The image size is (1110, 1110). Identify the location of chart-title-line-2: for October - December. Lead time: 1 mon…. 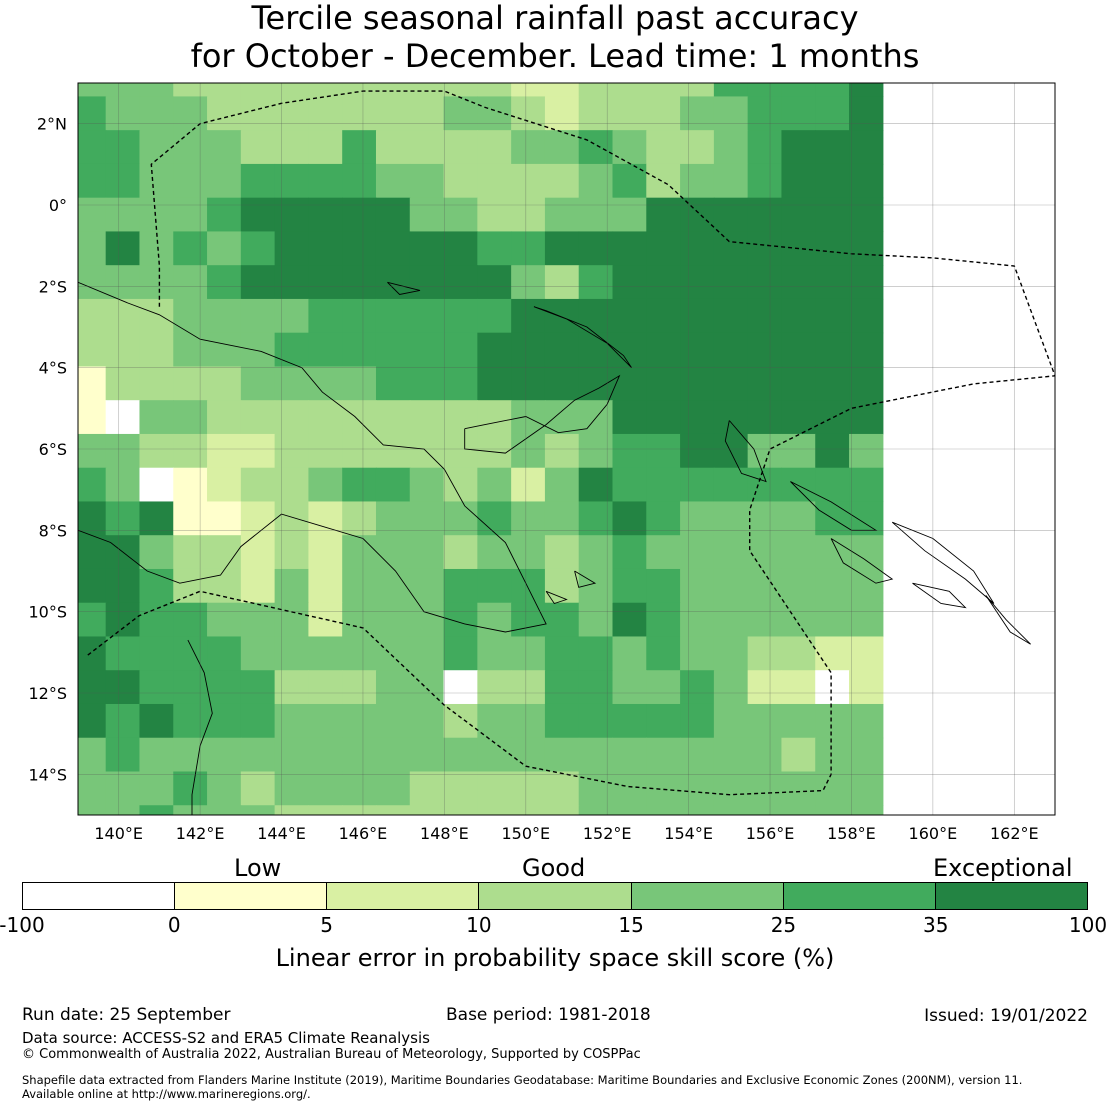
(555, 56).